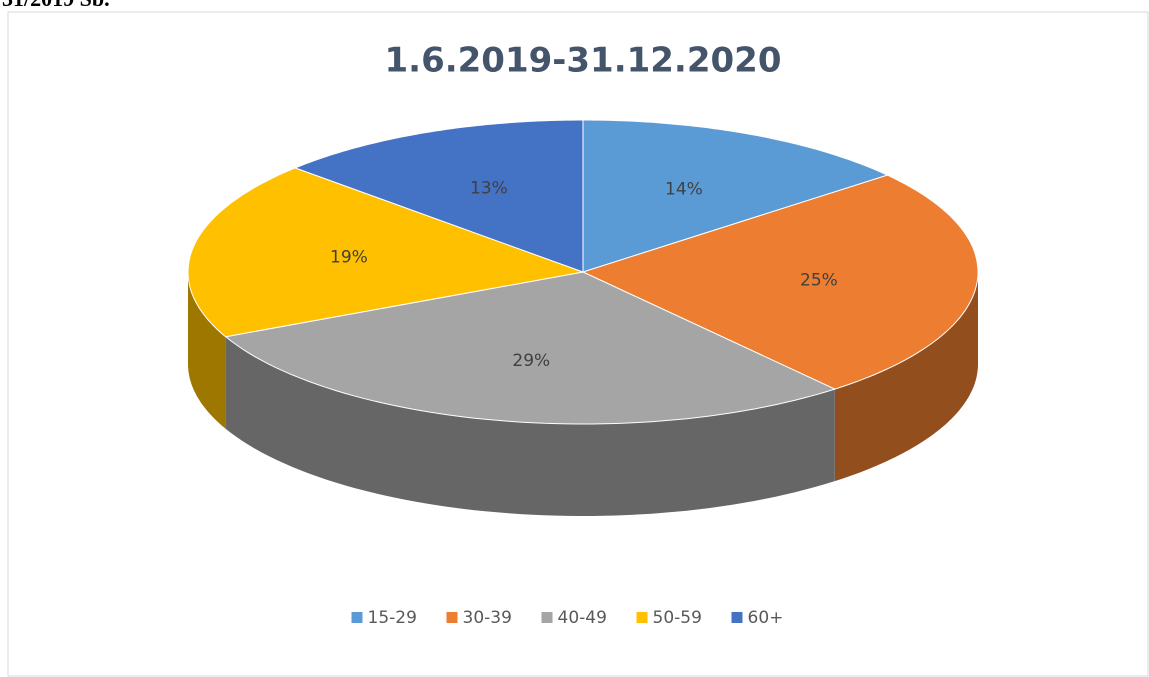  What do you see at coordinates (56, 5) in the screenshot?
I see `page-header: 31/2019 Sb.` at bounding box center [56, 5].